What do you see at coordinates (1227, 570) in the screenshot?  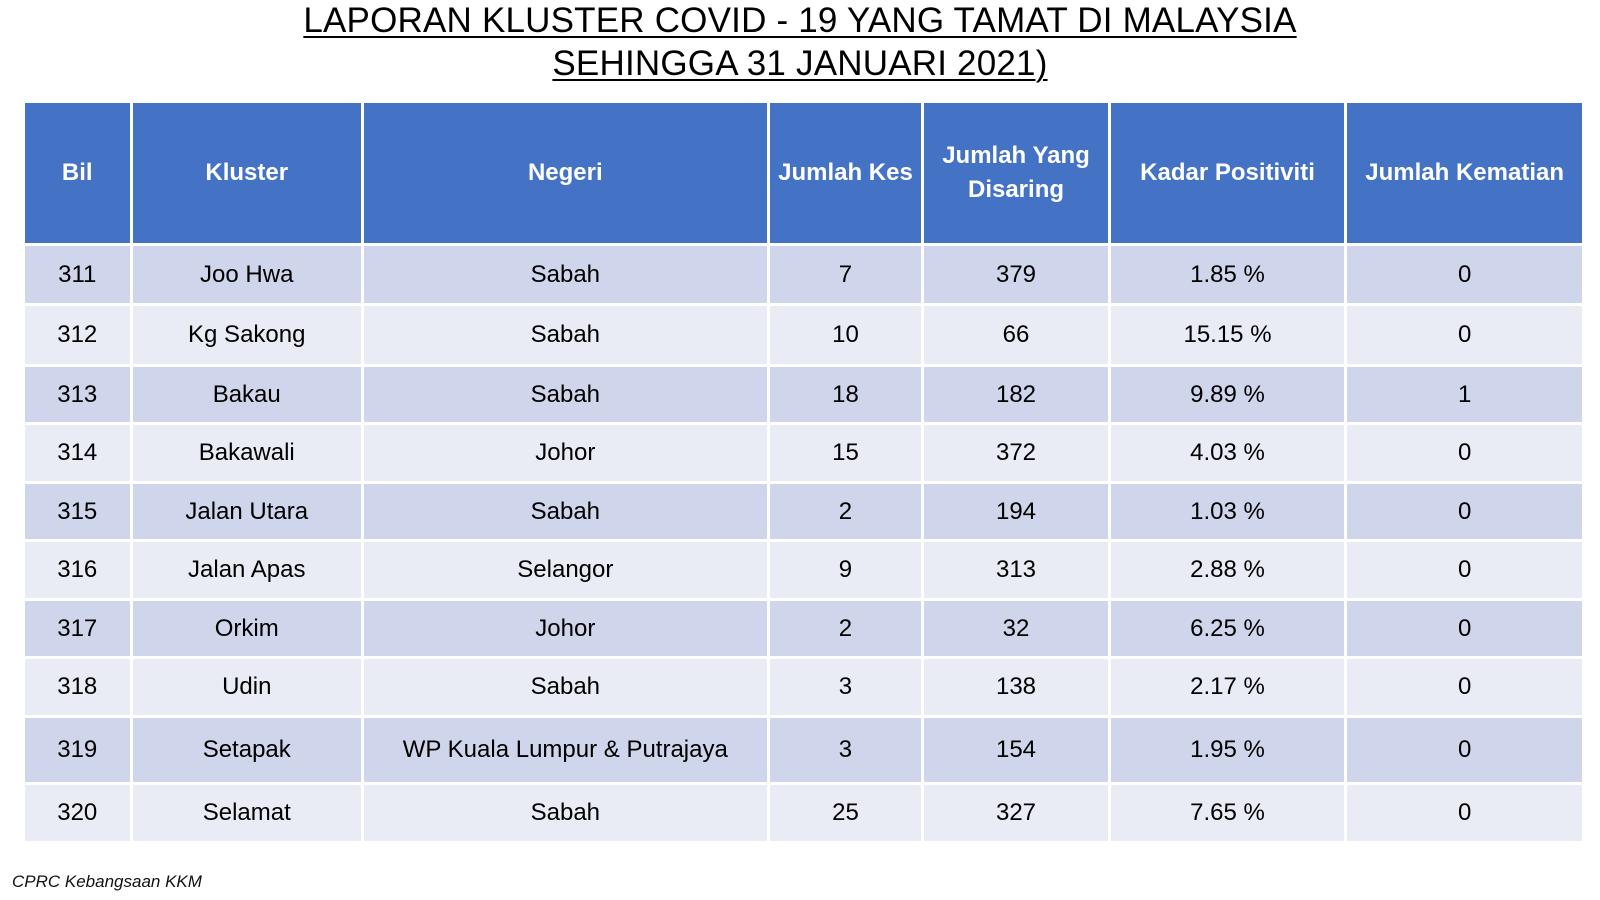 I see `cell-kadar-positiviti: 2.88 %` at bounding box center [1227, 570].